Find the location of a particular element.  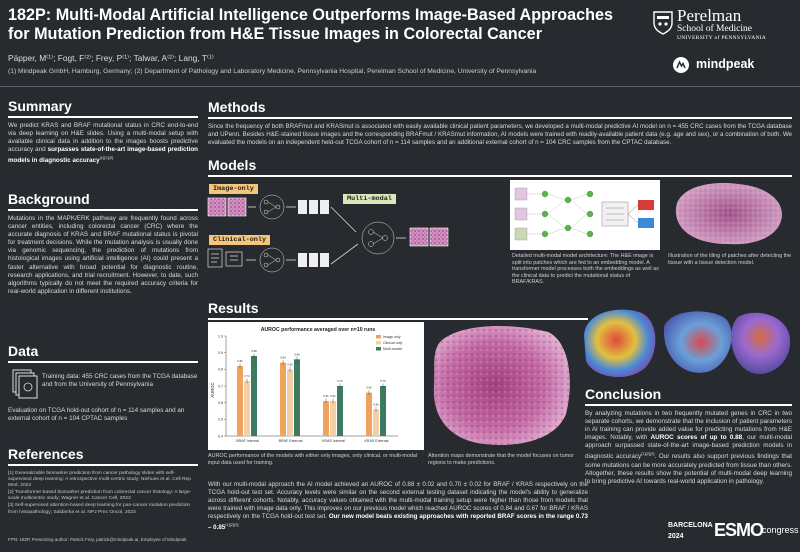

results-refs: [1][2][3] is located at coordinates (232, 525).